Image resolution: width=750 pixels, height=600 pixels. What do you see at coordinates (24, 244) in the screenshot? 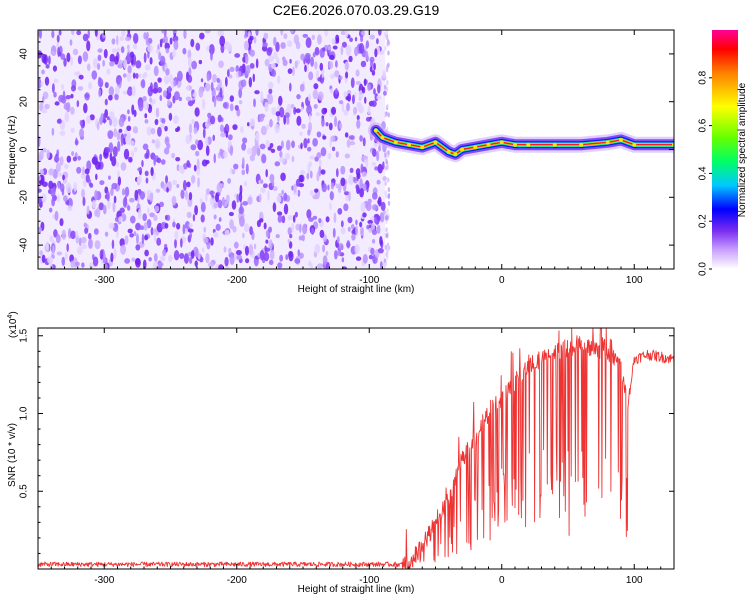
I see `top-y-tick-label: -40` at bounding box center [24, 244].